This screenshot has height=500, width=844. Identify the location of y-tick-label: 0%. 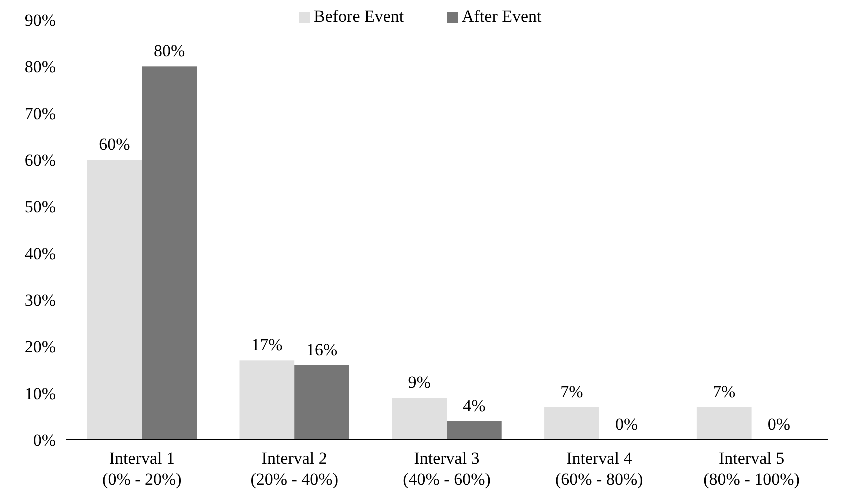
(44, 440).